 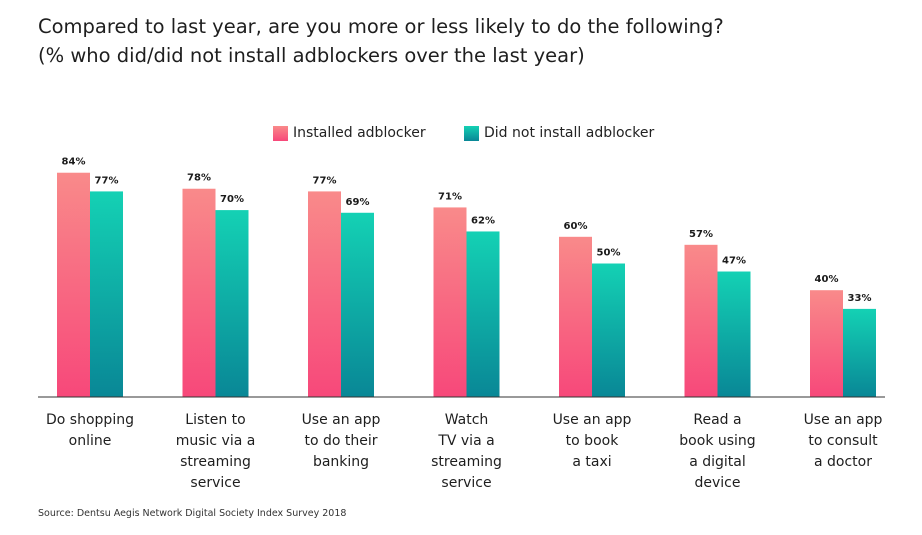 What do you see at coordinates (569, 133) in the screenshot?
I see `legend-label-not-installed: Did not install adblocker` at bounding box center [569, 133].